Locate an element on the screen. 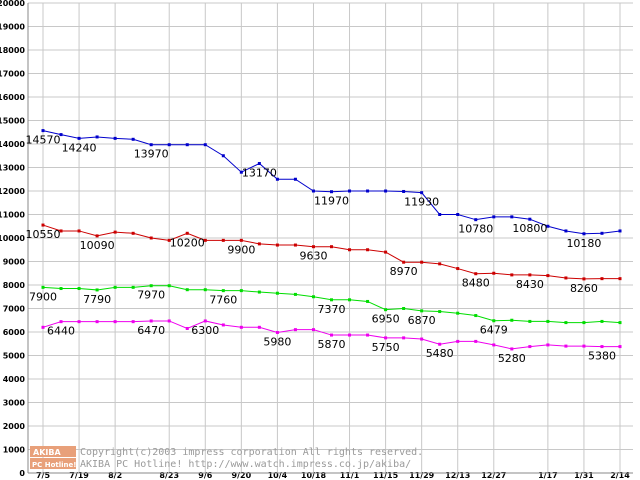  y-tick-label: 15000 is located at coordinates (12, 121).